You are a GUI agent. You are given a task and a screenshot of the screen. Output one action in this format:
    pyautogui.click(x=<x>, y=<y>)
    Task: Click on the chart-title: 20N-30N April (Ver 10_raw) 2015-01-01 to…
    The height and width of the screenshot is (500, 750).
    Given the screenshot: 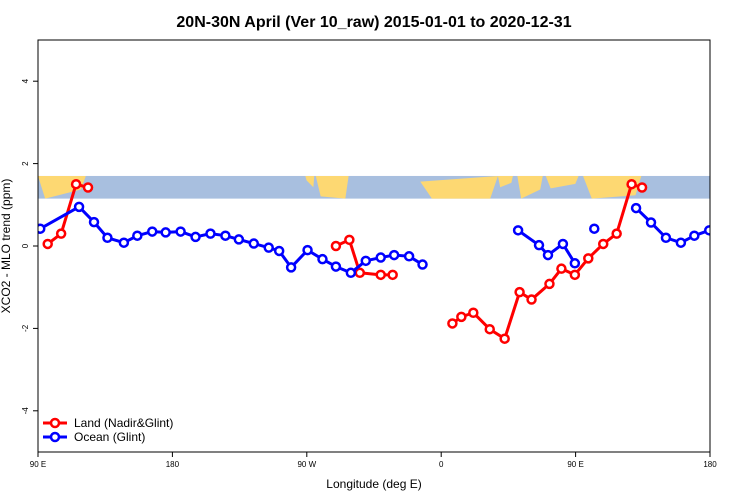 What is the action you would take?
    pyautogui.click(x=373, y=22)
    